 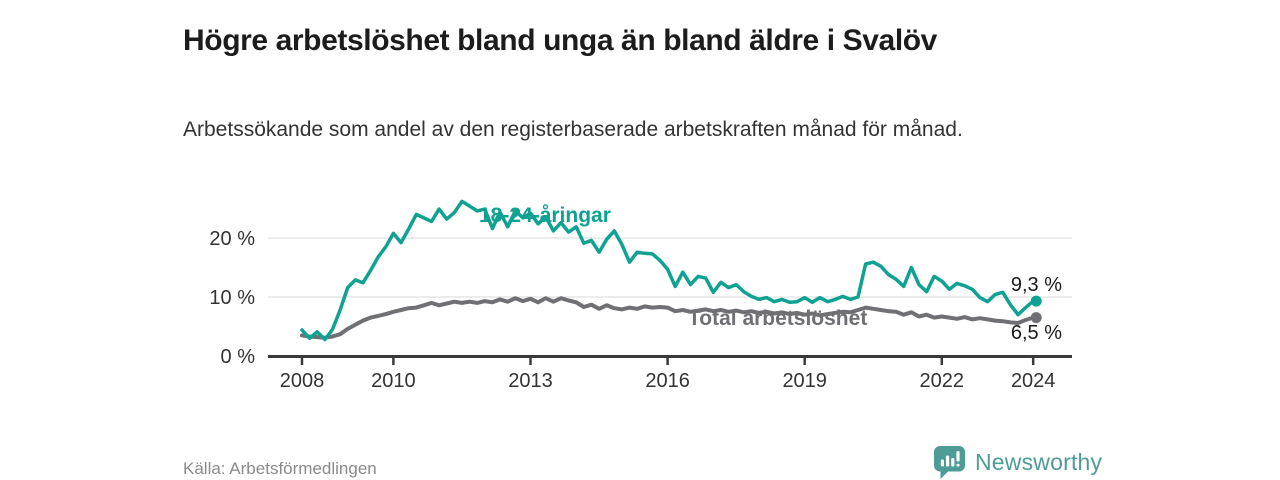 I want to click on logo-bubble, so click(x=949, y=459).